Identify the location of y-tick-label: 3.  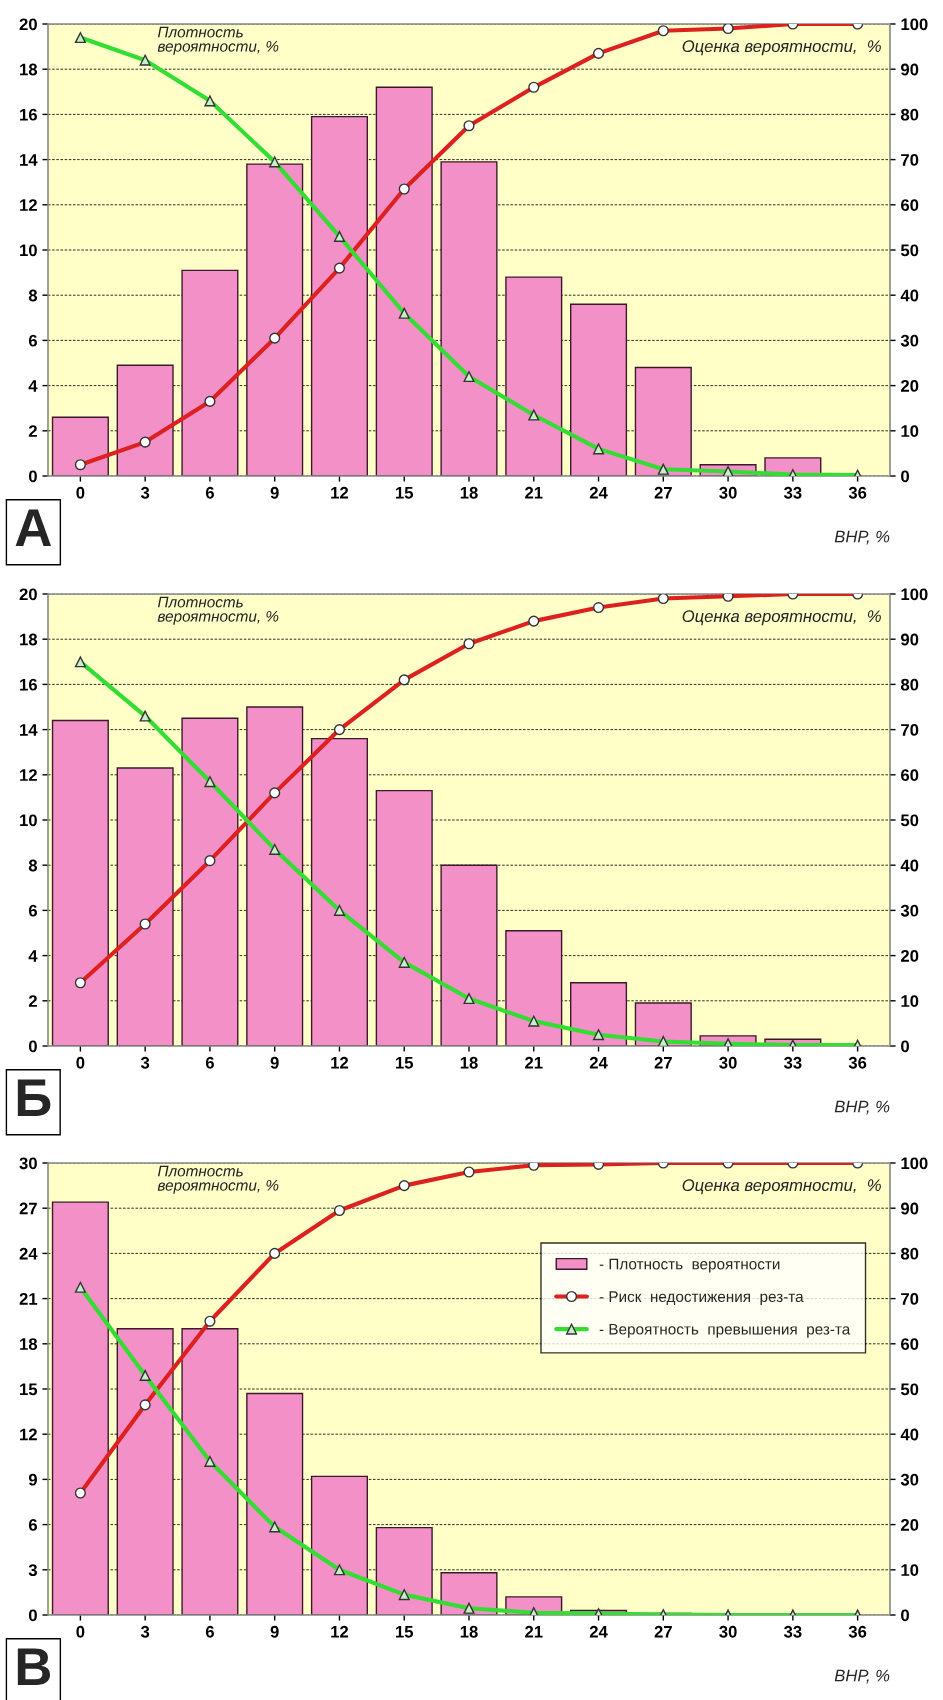
(32, 1570).